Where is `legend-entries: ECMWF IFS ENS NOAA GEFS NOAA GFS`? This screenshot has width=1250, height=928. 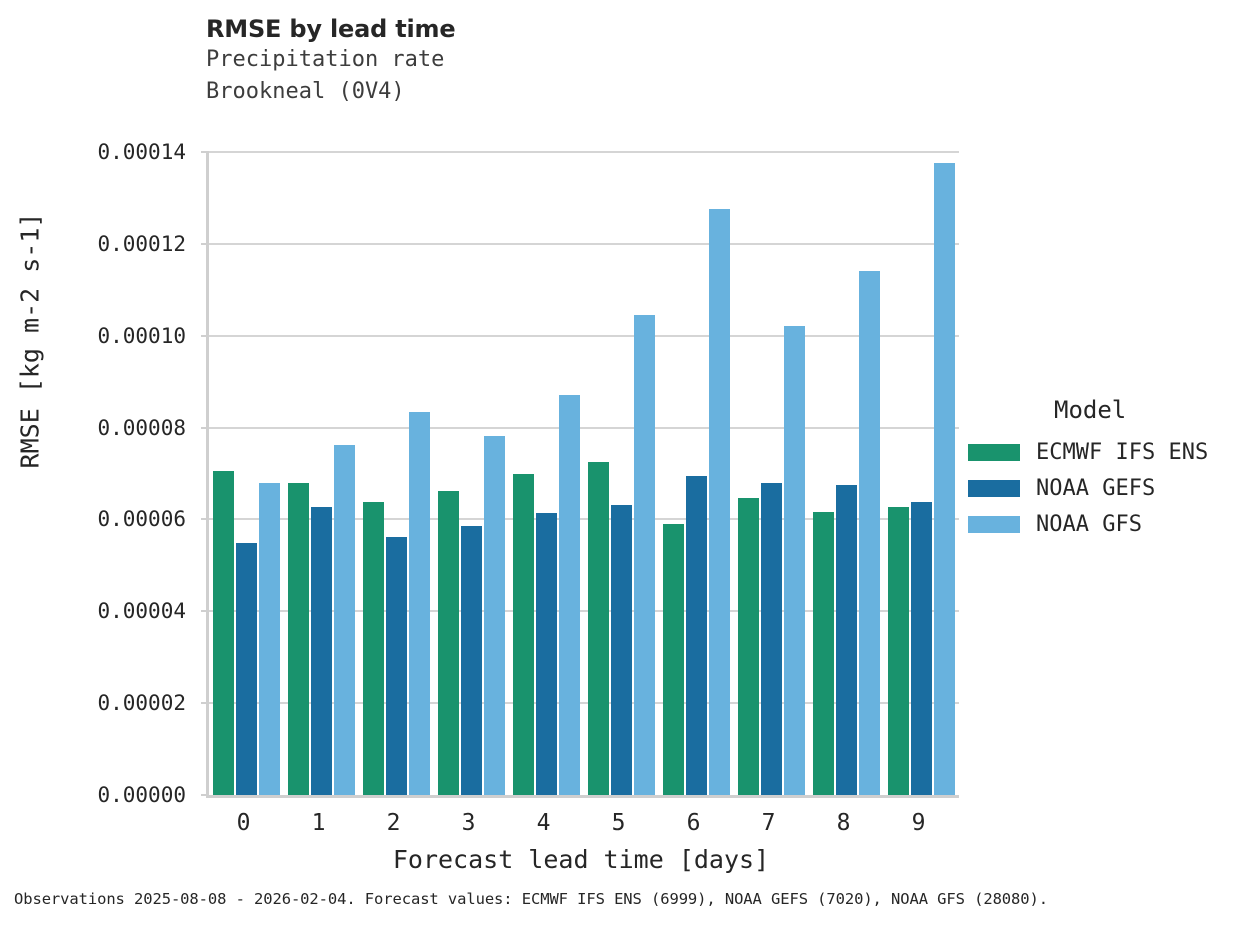
legend-entries: ECMWF IFS ENS NOAA GEFS NOAA GFS is located at coordinates (1108, 488).